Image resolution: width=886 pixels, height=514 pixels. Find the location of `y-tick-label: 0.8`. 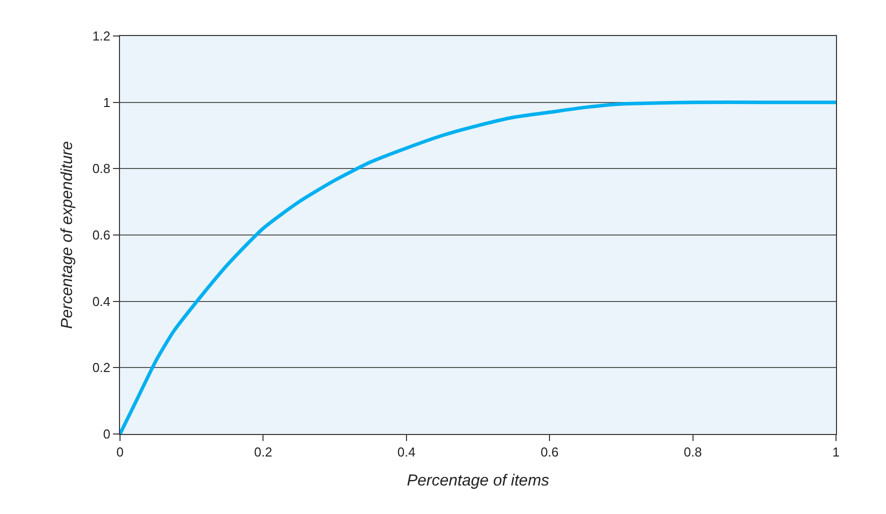

y-tick-label: 0.8 is located at coordinates (101, 168).